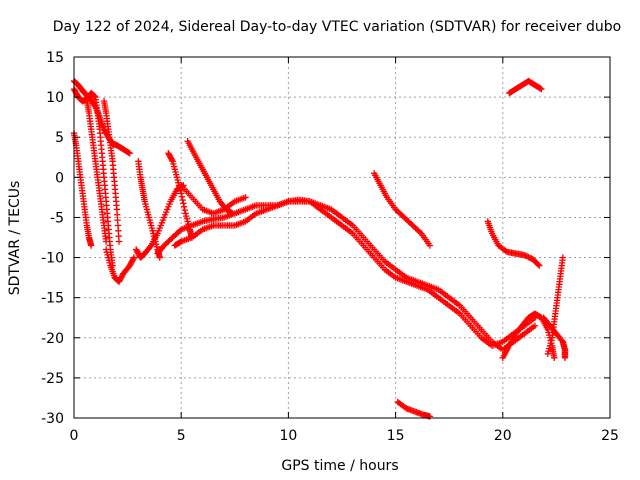 The width and height of the screenshot is (640, 480). Describe the element at coordinates (181, 436) in the screenshot. I see `x-tick-label: 5` at that location.